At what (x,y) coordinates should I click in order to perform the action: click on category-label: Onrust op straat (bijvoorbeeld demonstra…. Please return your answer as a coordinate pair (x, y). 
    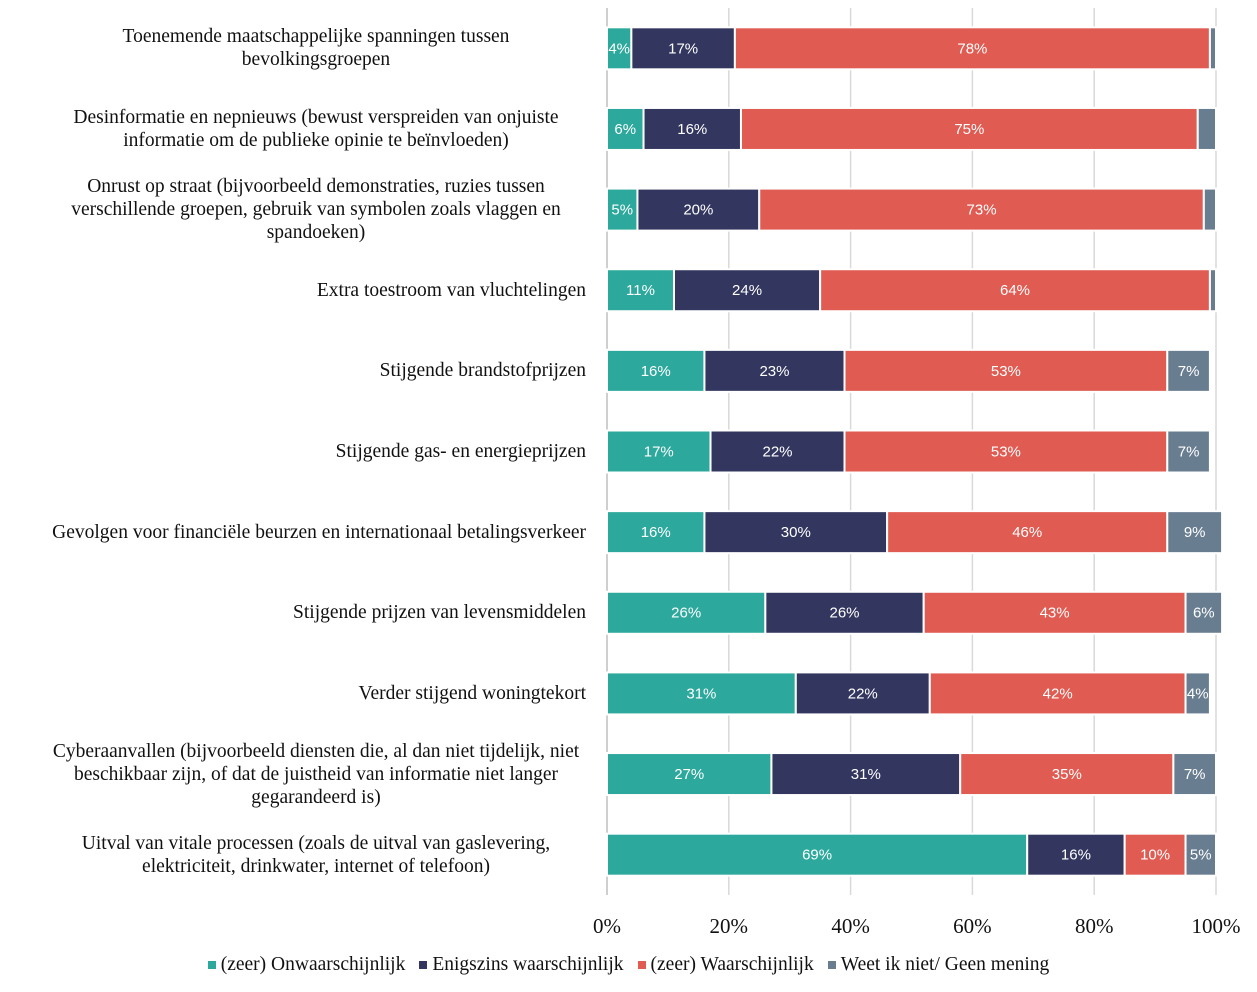
    Looking at the image, I should click on (316, 210).